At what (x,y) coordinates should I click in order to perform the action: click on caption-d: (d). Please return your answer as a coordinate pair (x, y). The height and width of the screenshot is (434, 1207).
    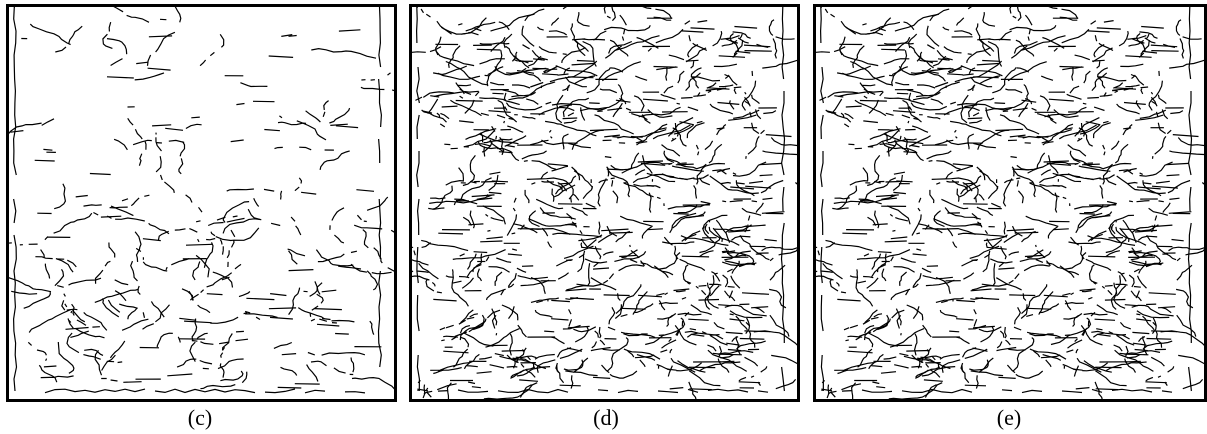
    Looking at the image, I should click on (606, 417).